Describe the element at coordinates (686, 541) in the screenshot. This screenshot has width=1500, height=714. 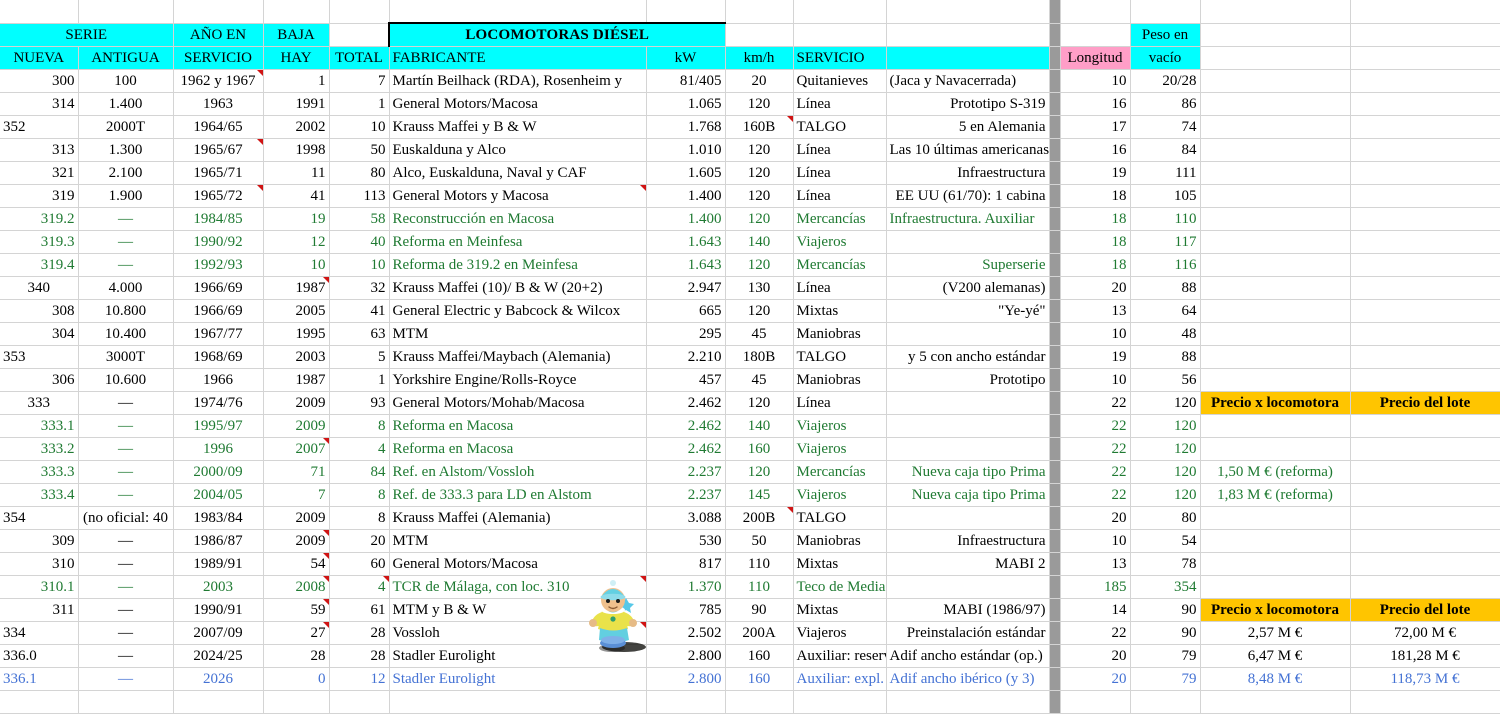
I see `cell-kw: 530` at that location.